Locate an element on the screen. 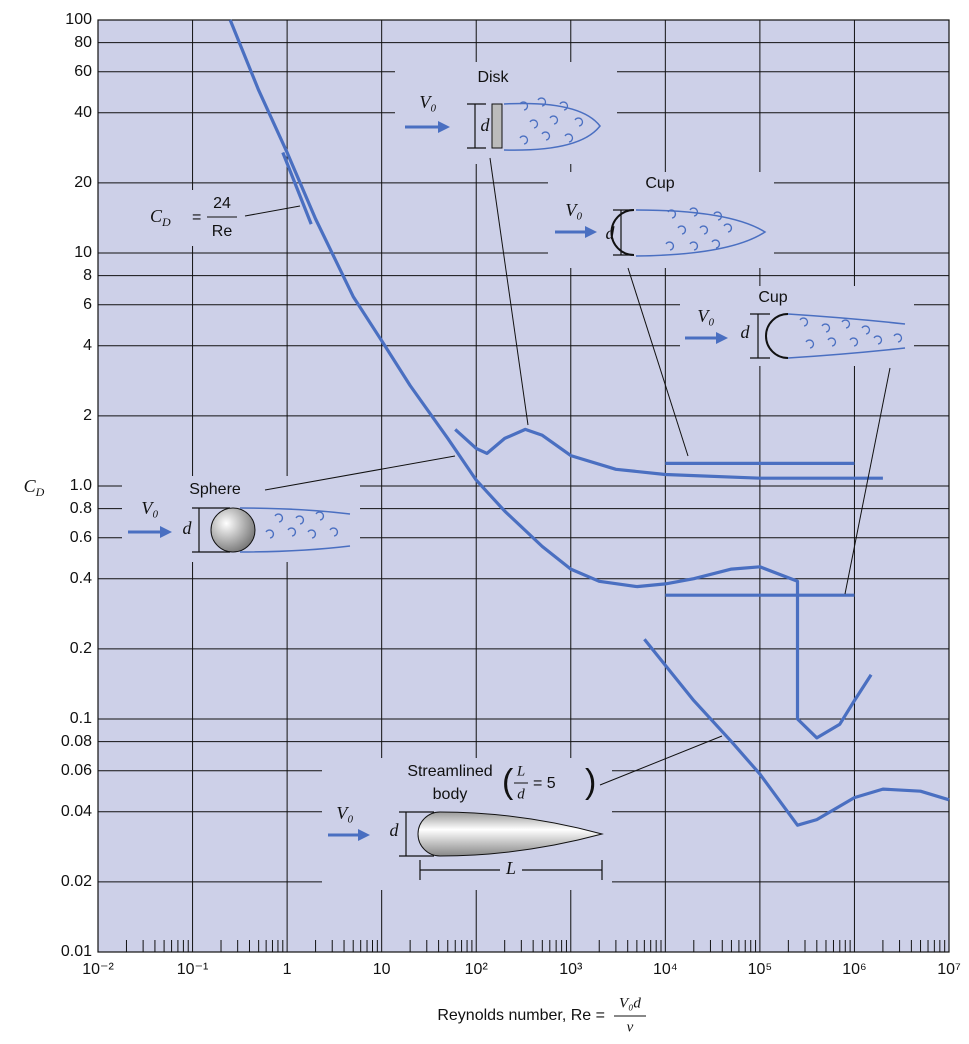 This screenshot has height=1044, width=969. x-tick-label: 10² is located at coordinates (477, 969).